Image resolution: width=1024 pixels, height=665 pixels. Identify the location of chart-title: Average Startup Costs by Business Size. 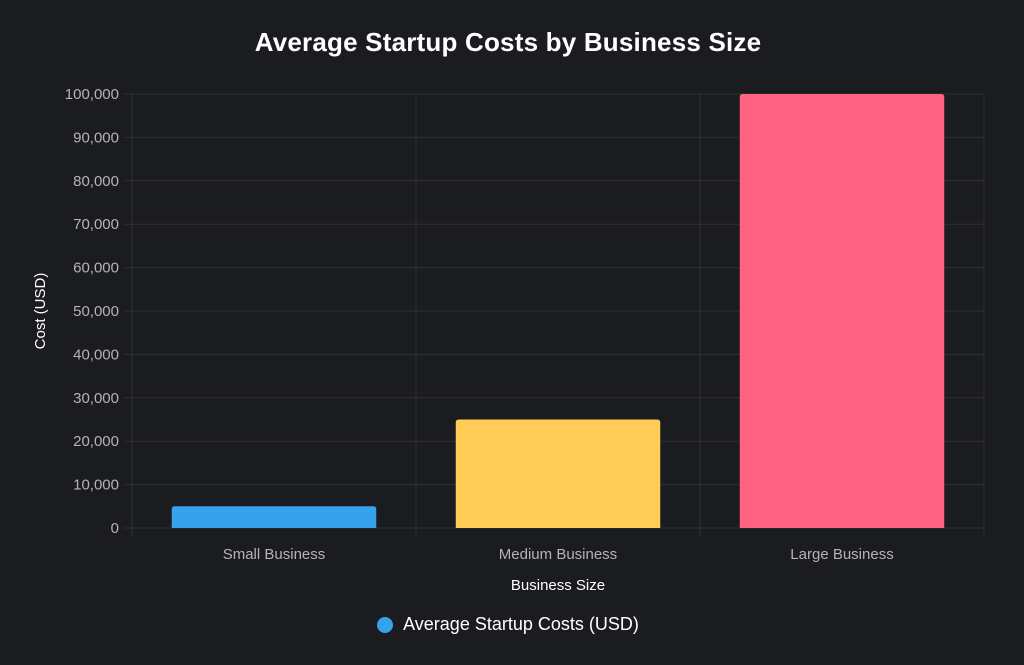
(508, 42).